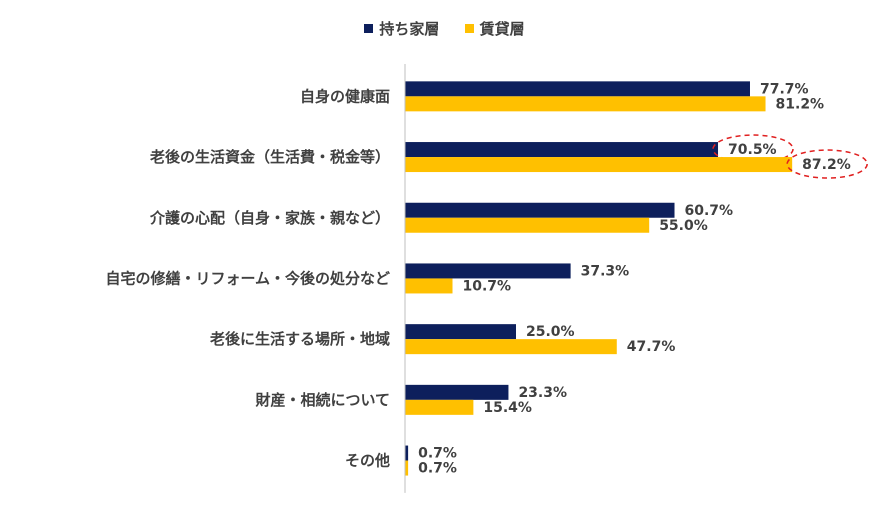 This screenshot has height=521, width=889. Describe the element at coordinates (409, 29) in the screenshot. I see `legend-label-owner: 持ち家層` at that location.